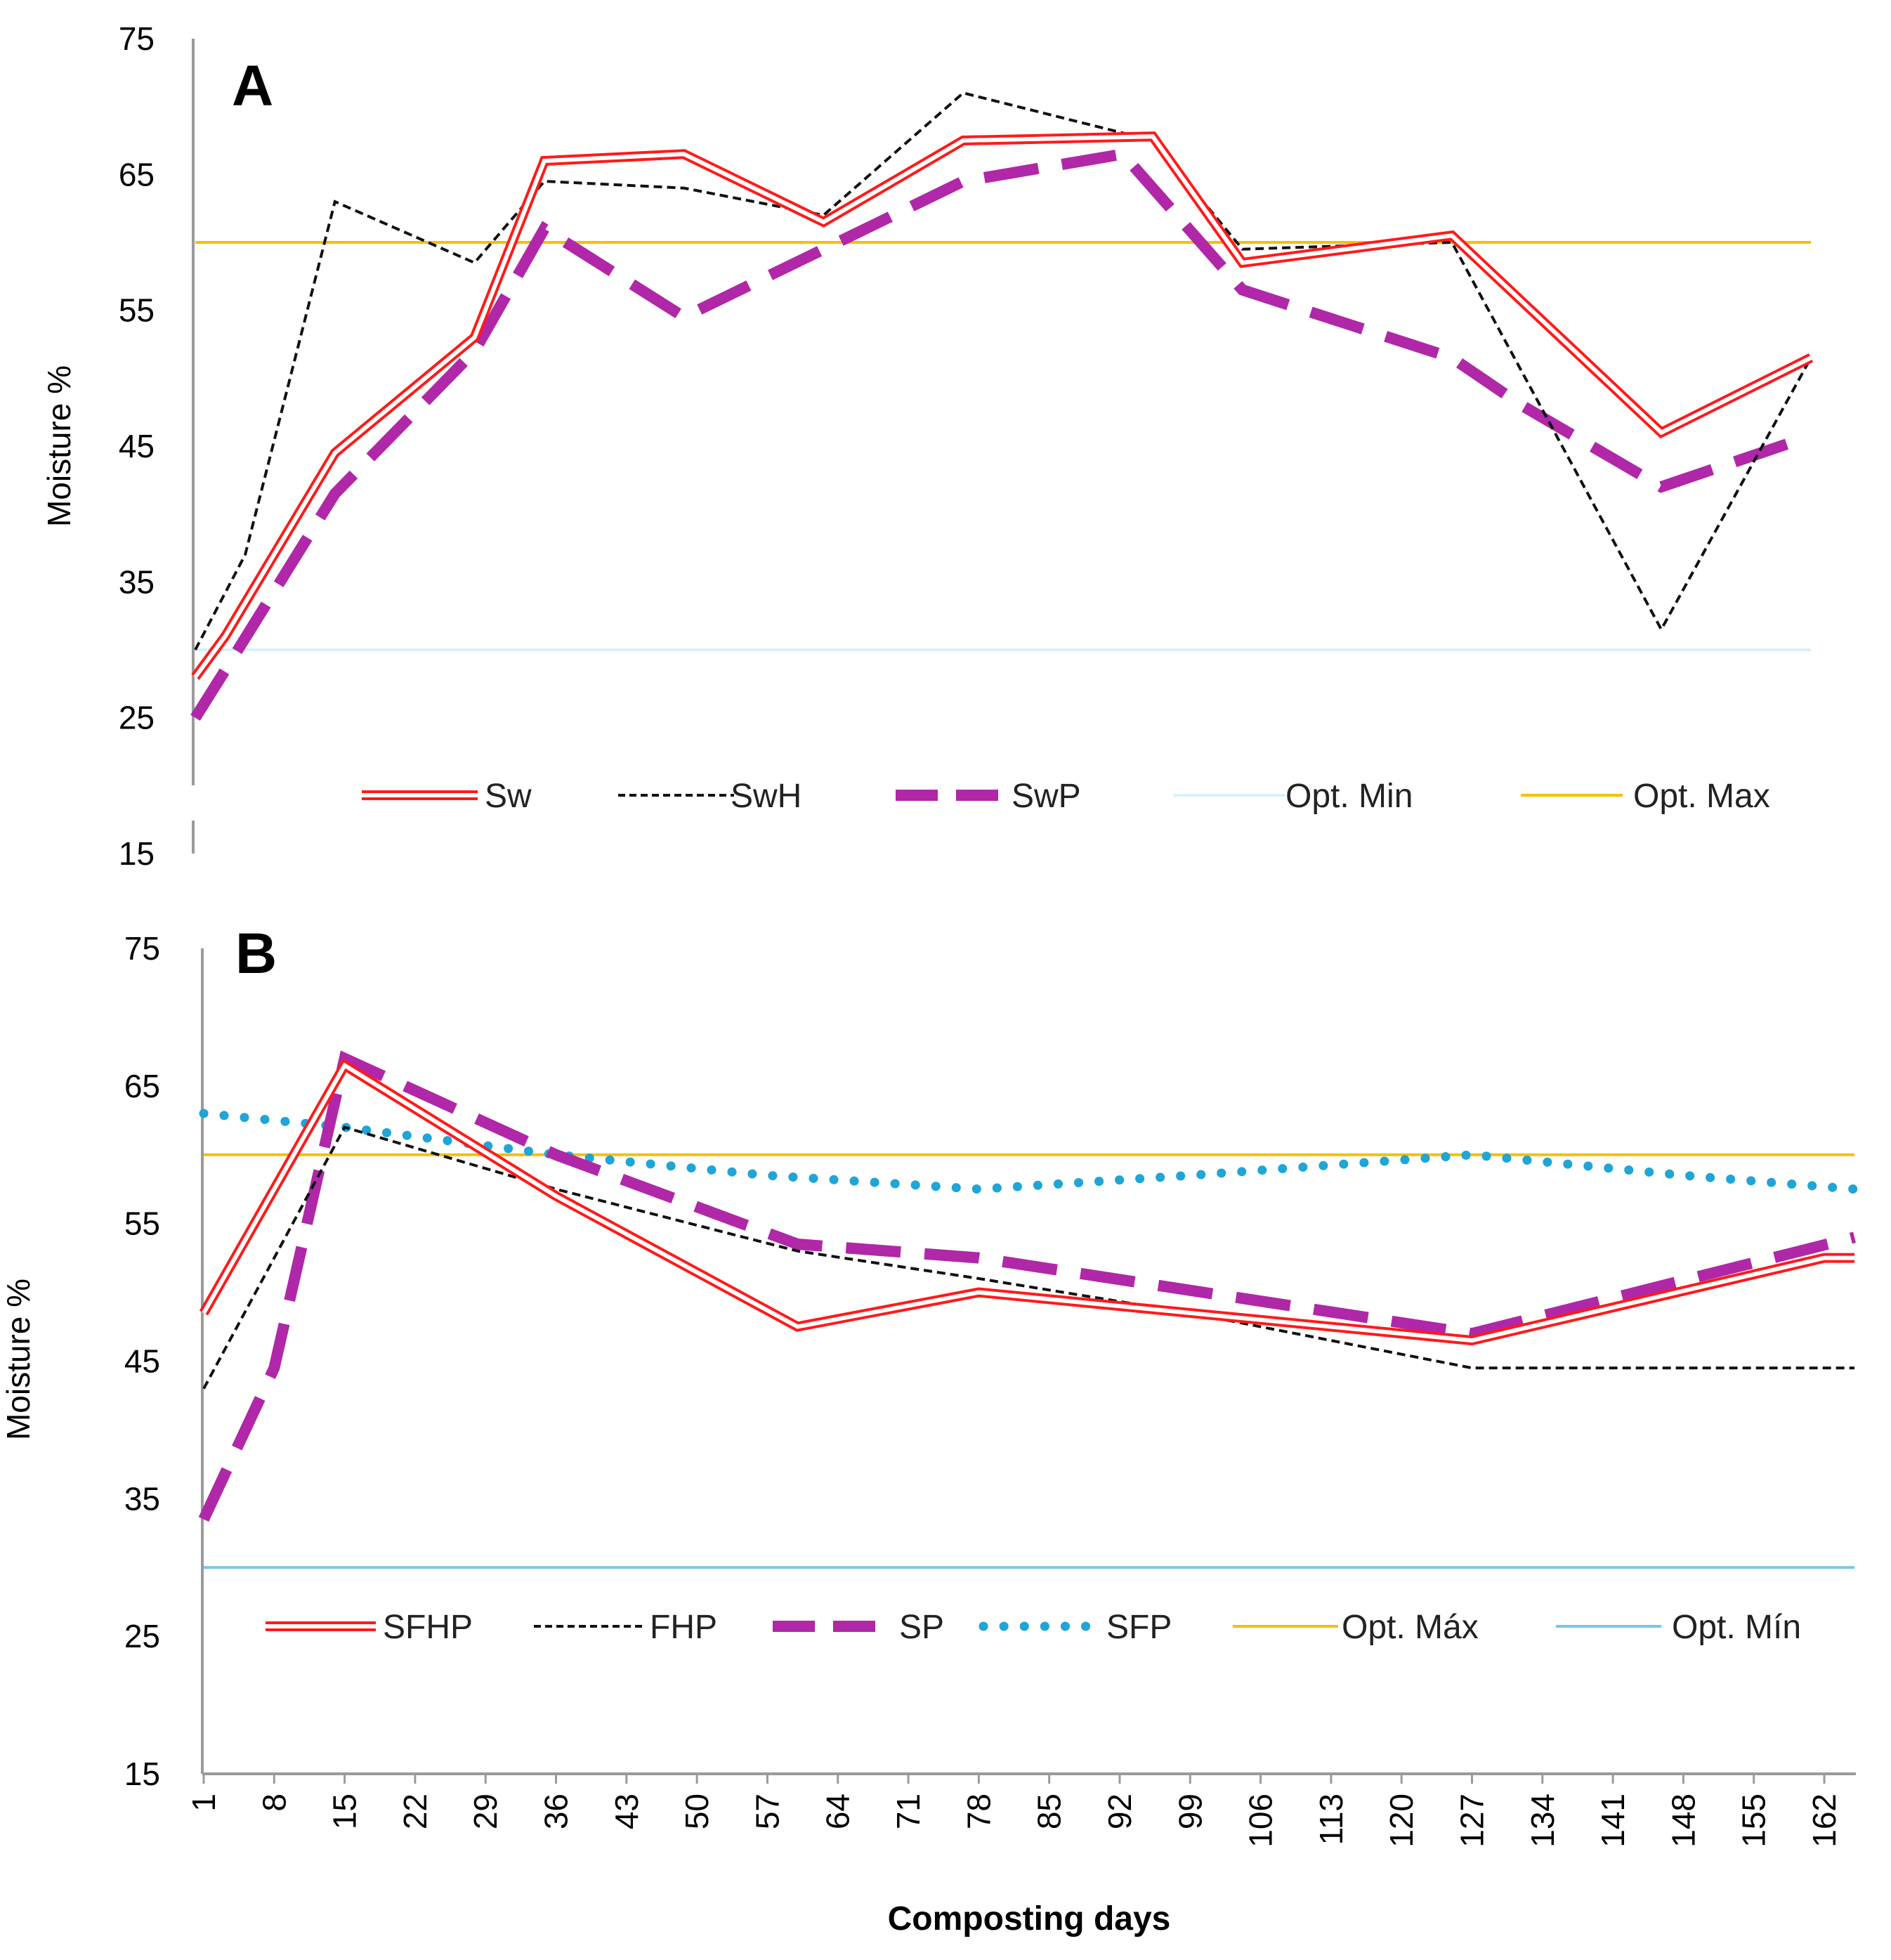 The image size is (1891, 1960). What do you see at coordinates (1736, 1628) in the screenshot?
I see `legend-label: Opt. Mín` at bounding box center [1736, 1628].